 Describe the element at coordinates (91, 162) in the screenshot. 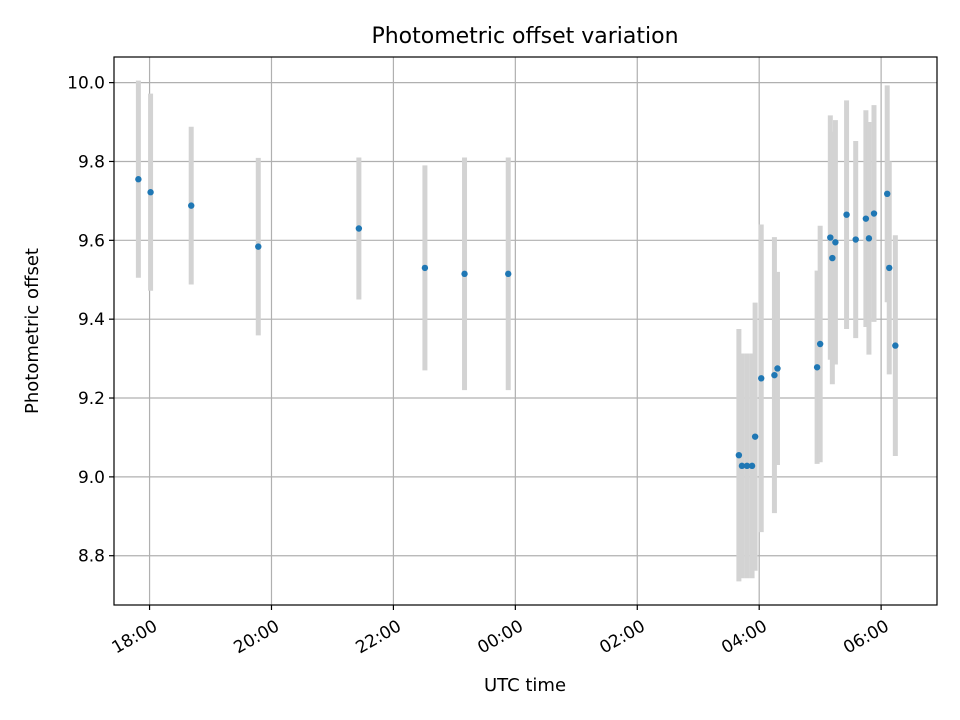

I see `y-tick-label: 9.8` at that location.